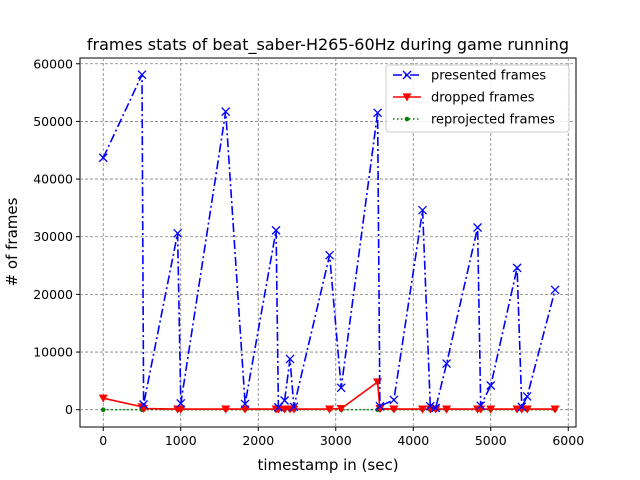 This screenshot has width=640, height=480. What do you see at coordinates (12, 241) in the screenshot?
I see `y-axis-label: # of frames` at bounding box center [12, 241].